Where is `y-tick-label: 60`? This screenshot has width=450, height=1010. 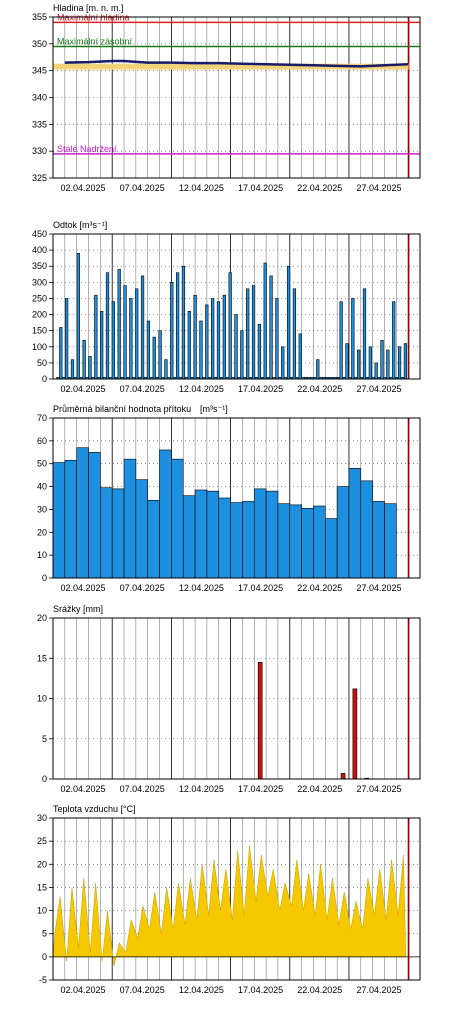
y-tick-label: 60 is located at coordinates (42, 441).